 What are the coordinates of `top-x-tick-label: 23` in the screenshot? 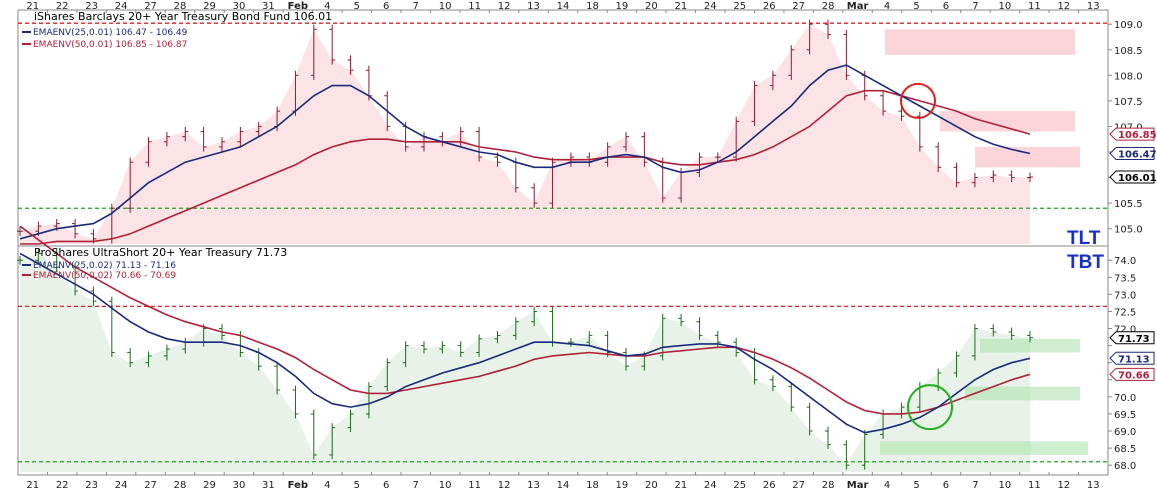 It's located at (91, 6).